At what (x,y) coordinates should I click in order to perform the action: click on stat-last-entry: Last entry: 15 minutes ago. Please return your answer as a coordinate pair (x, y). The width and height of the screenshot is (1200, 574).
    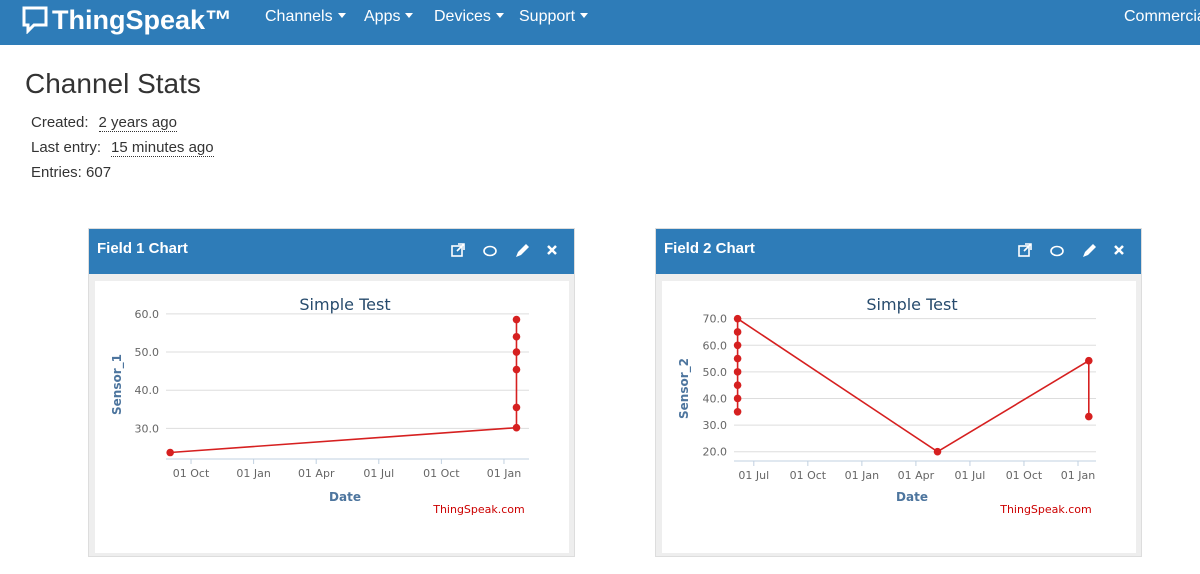
    Looking at the image, I should click on (122, 148).